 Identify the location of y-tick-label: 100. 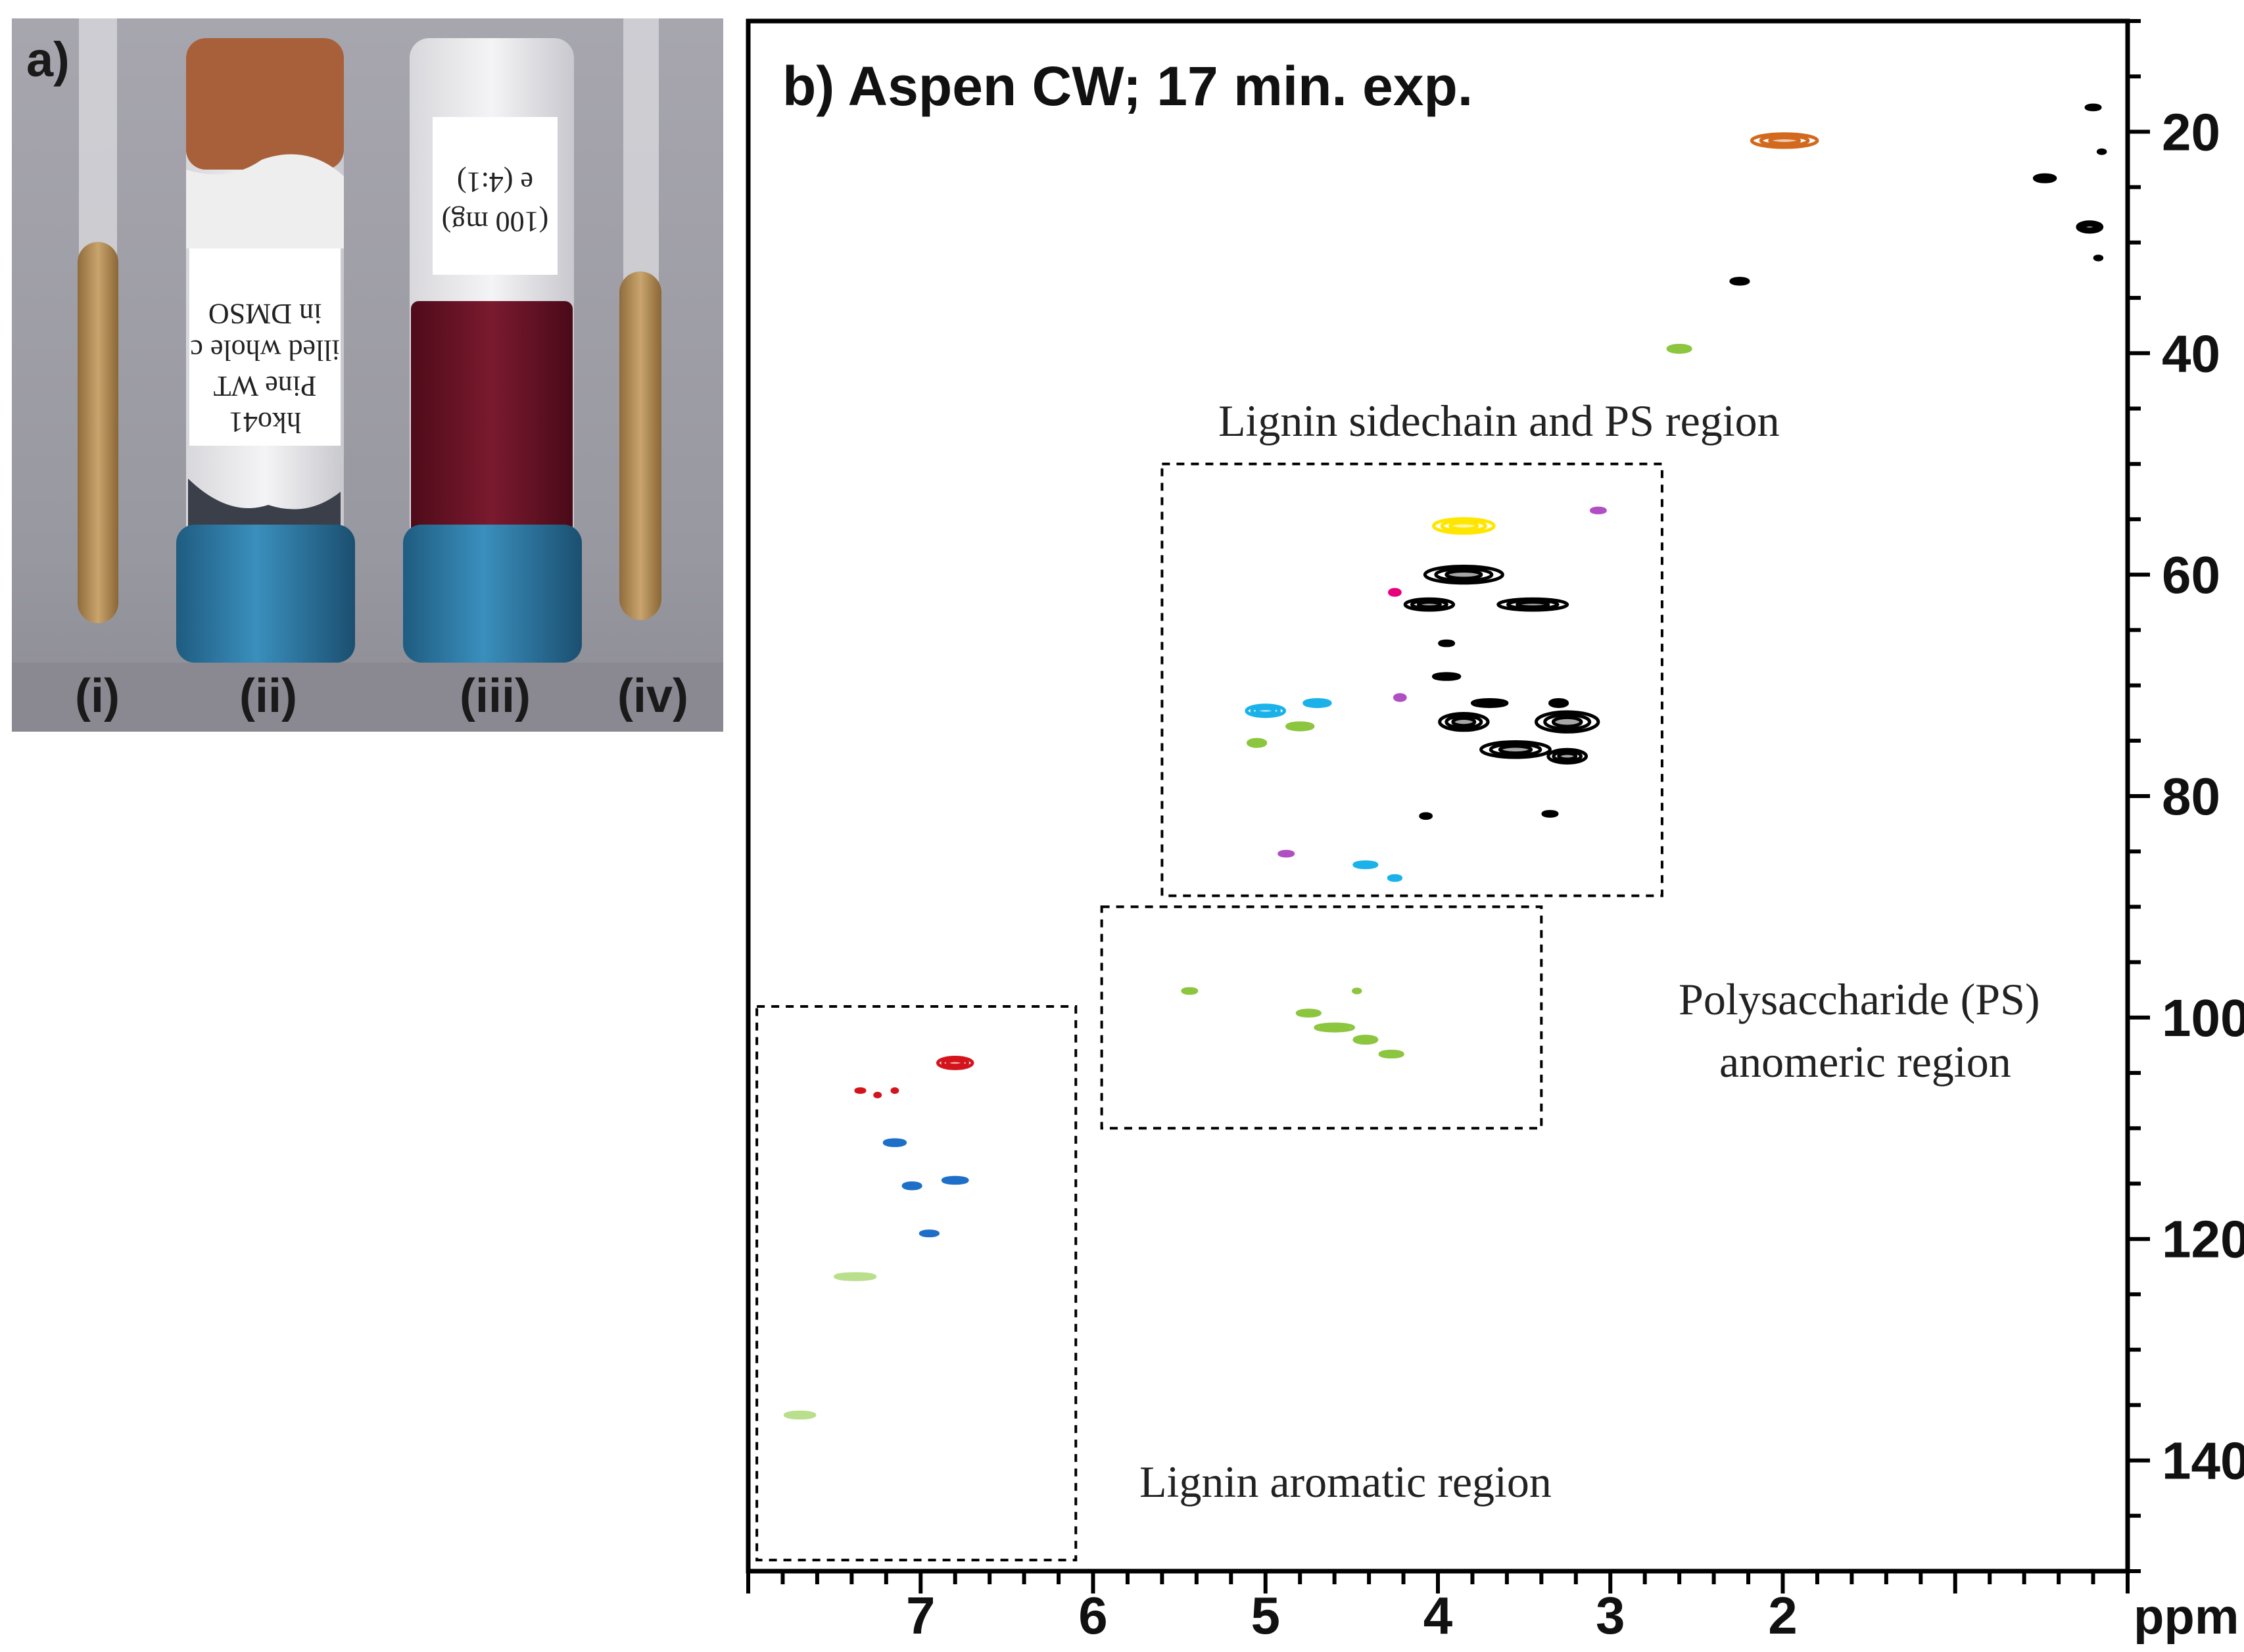
(2203, 1018).